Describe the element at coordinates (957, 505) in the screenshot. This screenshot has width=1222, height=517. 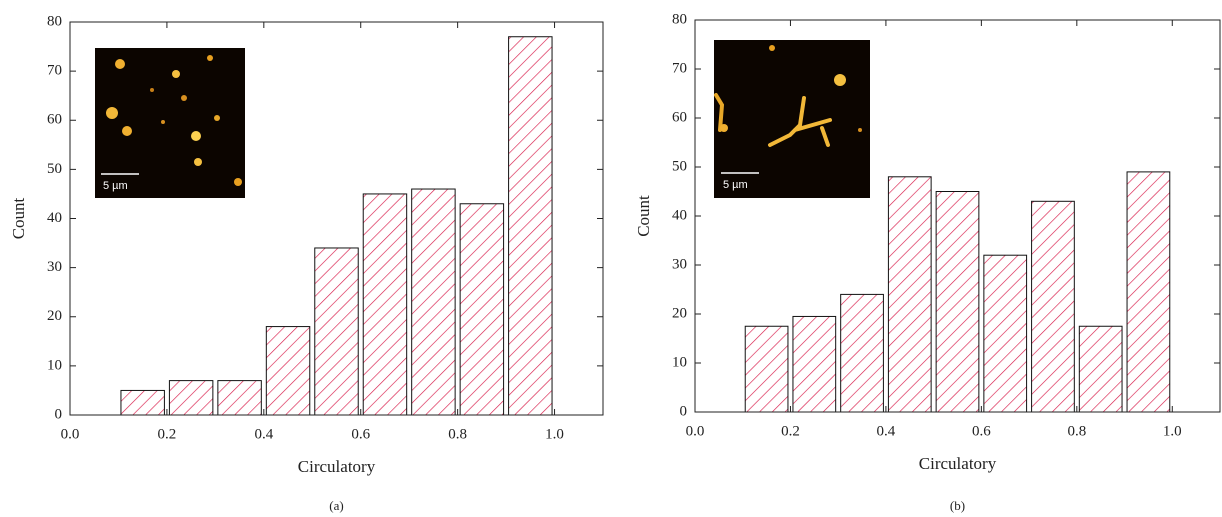
I see `subtitle: (b)` at that location.